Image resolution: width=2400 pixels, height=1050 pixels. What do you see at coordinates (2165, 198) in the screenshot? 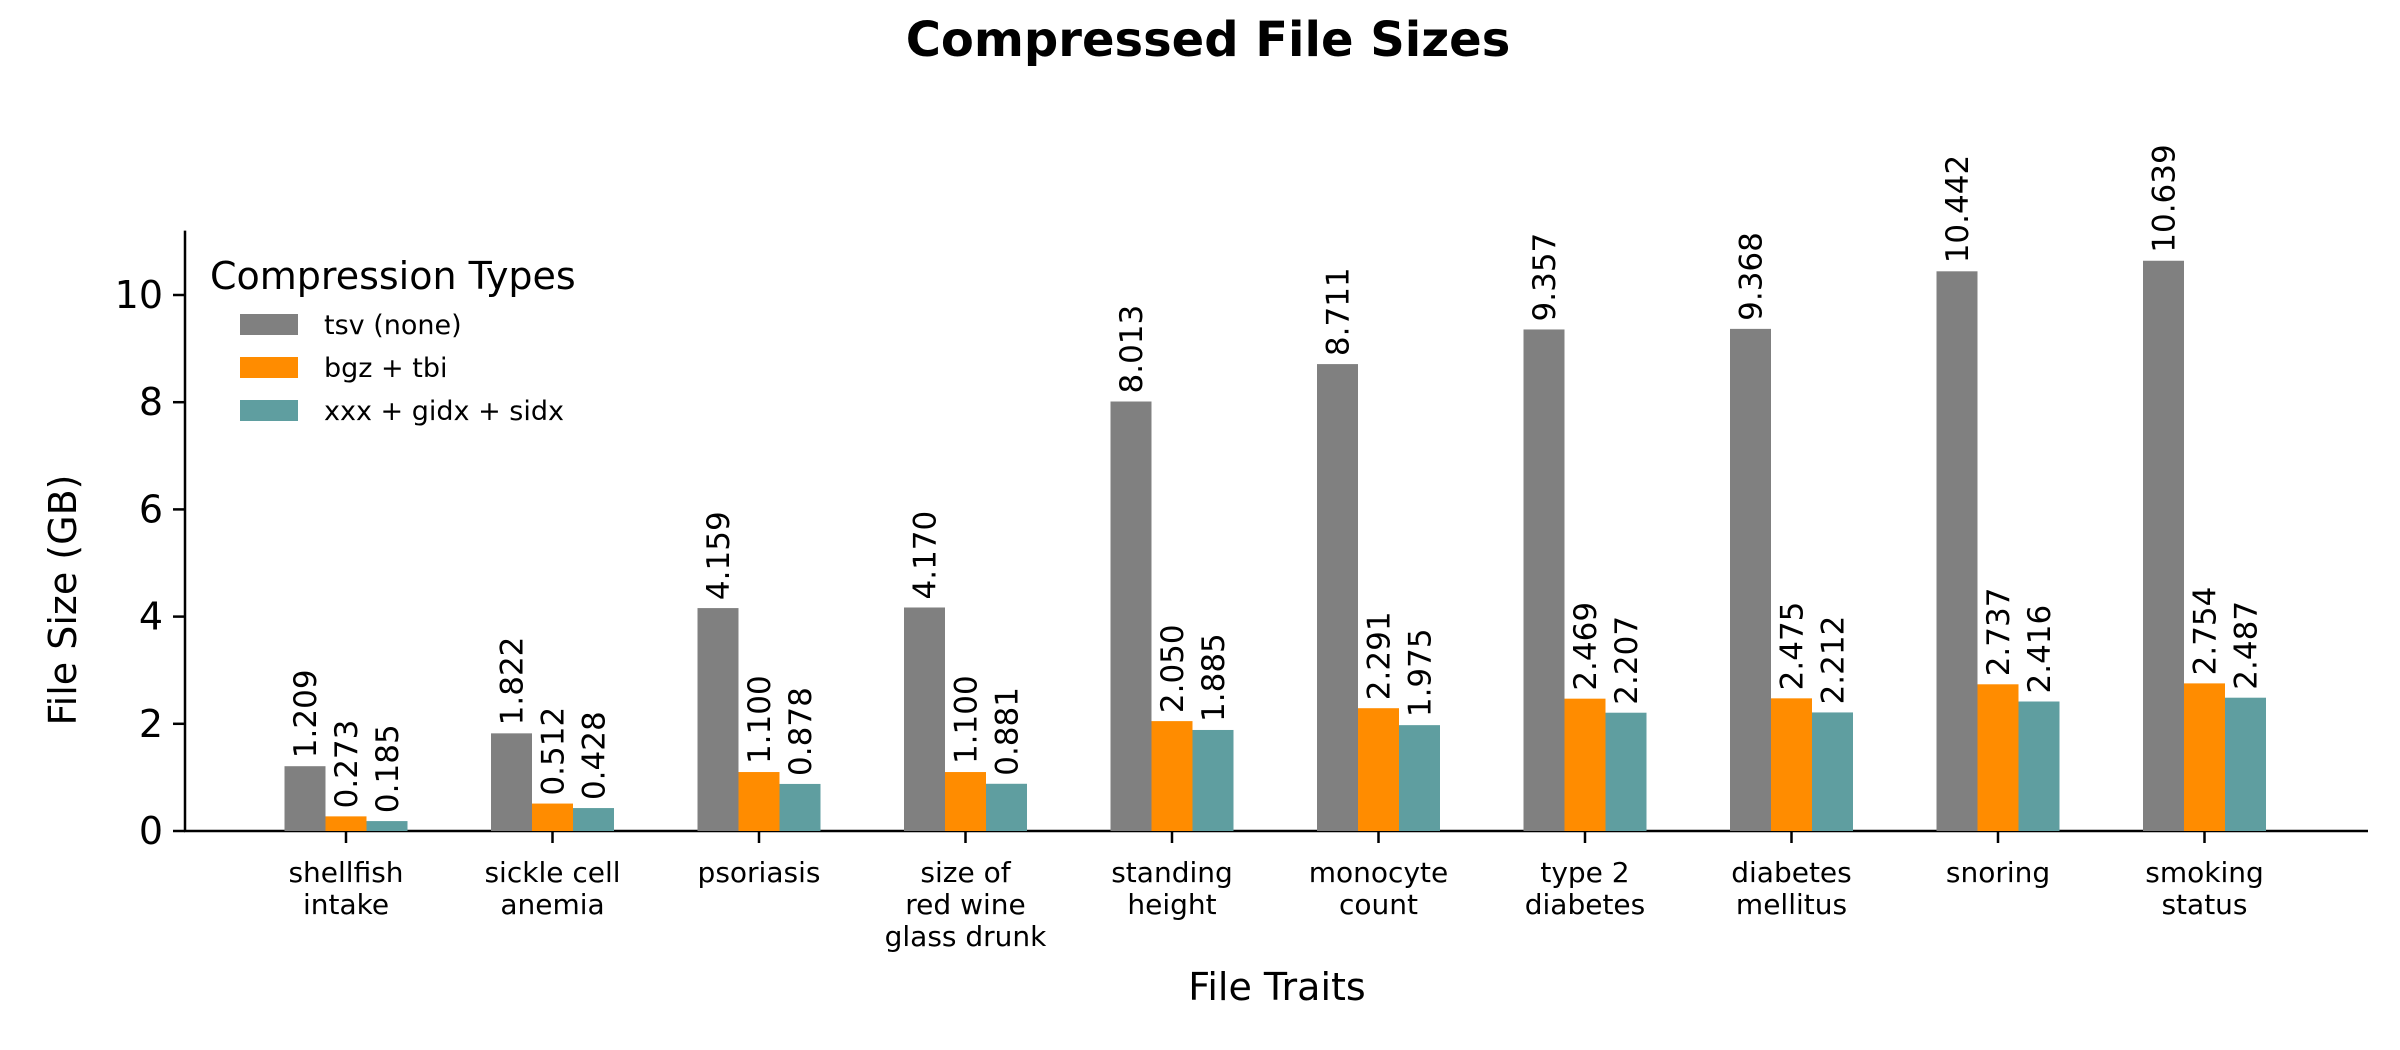
I see `data-label: 10.639` at bounding box center [2165, 198].